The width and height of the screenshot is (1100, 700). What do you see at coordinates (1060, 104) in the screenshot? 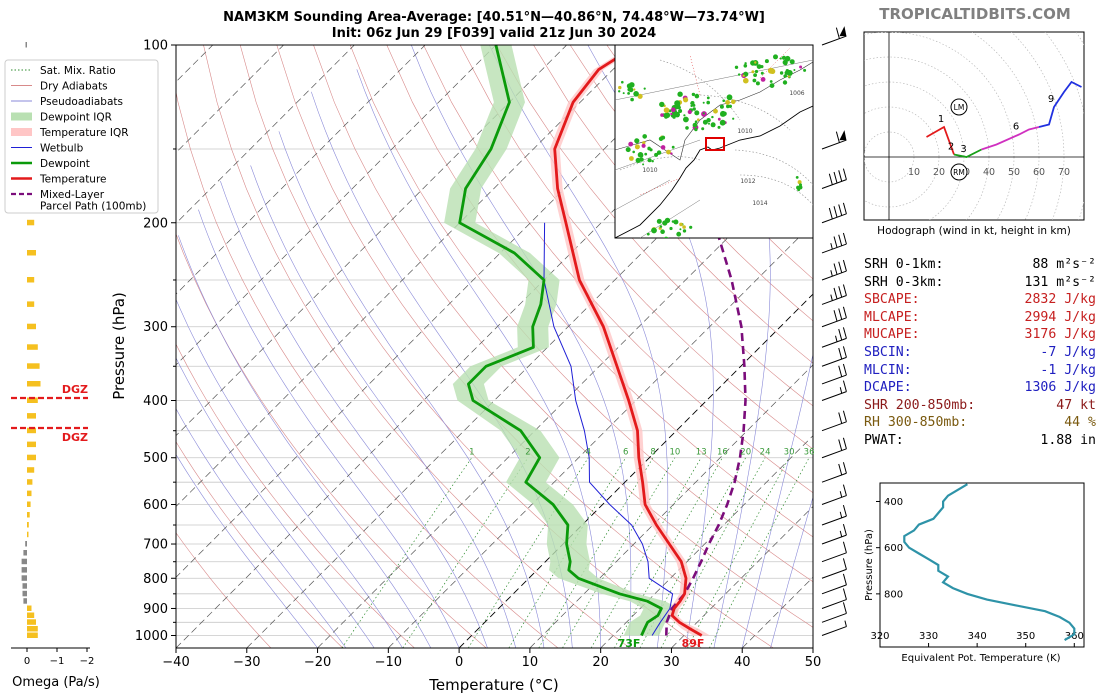
I see `hodograph-trace` at bounding box center [1060, 104].